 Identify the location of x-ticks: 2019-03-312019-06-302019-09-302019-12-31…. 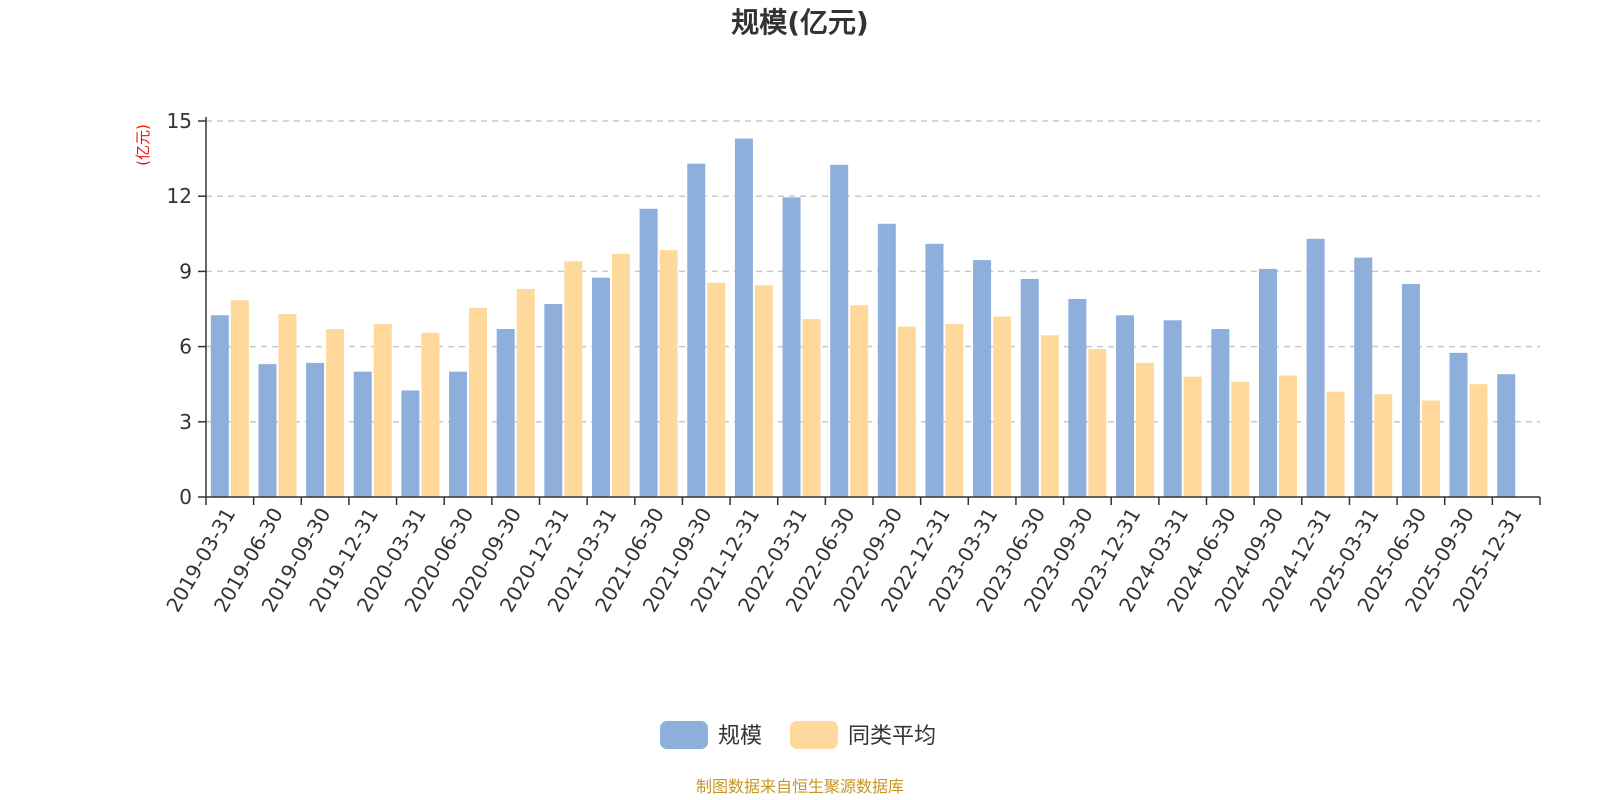
(851, 556).